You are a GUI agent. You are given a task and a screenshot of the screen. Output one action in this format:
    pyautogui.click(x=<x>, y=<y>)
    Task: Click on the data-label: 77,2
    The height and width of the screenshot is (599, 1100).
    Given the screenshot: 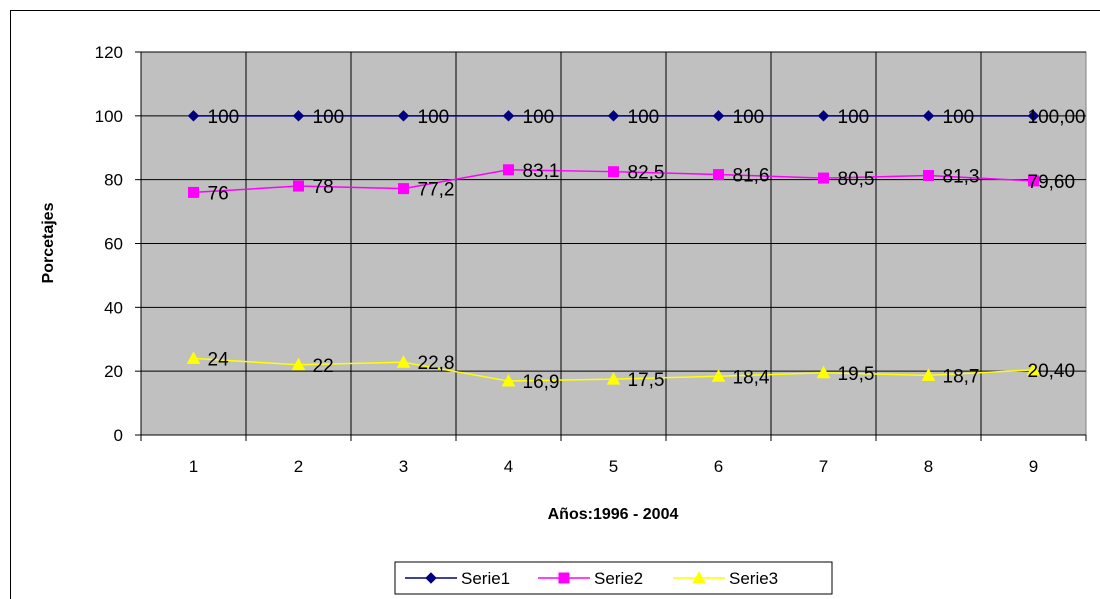 What is the action you would take?
    pyautogui.click(x=436, y=190)
    